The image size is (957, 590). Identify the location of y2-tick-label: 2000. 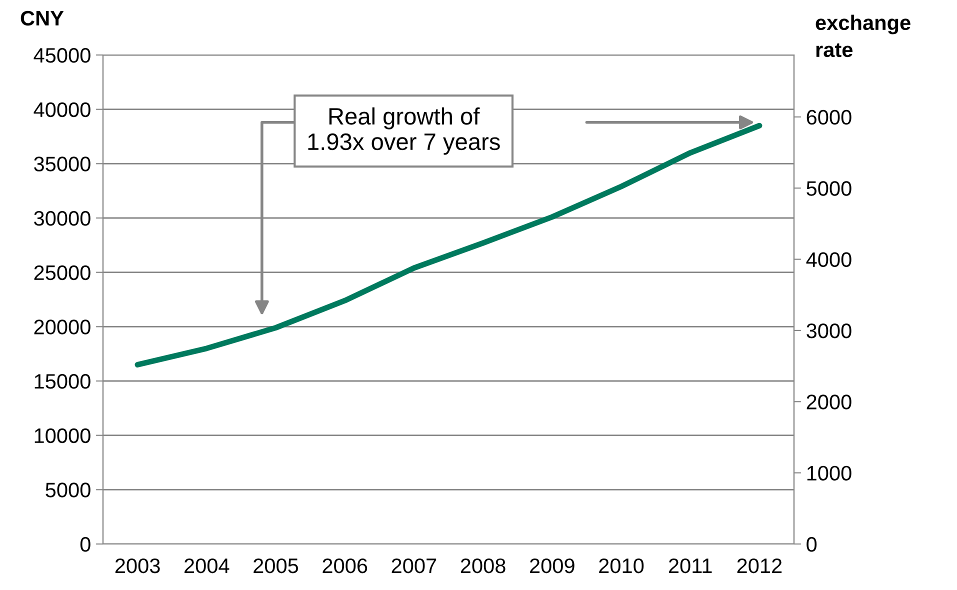
(829, 402).